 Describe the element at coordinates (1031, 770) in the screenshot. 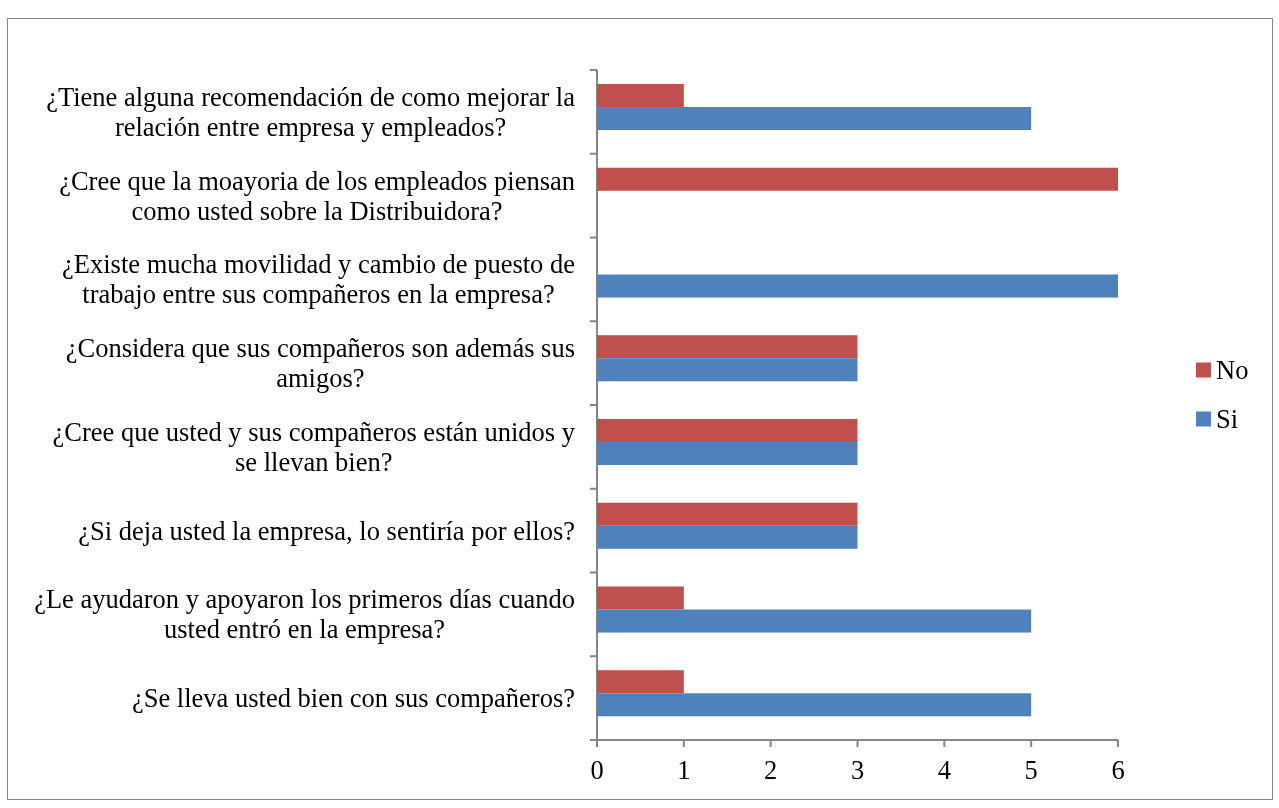

I see `x-tick-label: 5` at that location.